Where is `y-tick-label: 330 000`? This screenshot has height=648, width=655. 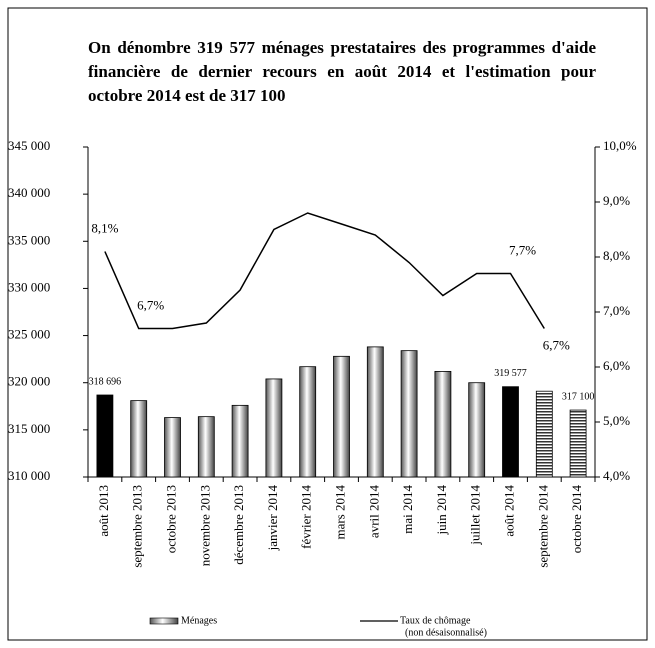
y-tick-label: 330 000 is located at coordinates (29, 286).